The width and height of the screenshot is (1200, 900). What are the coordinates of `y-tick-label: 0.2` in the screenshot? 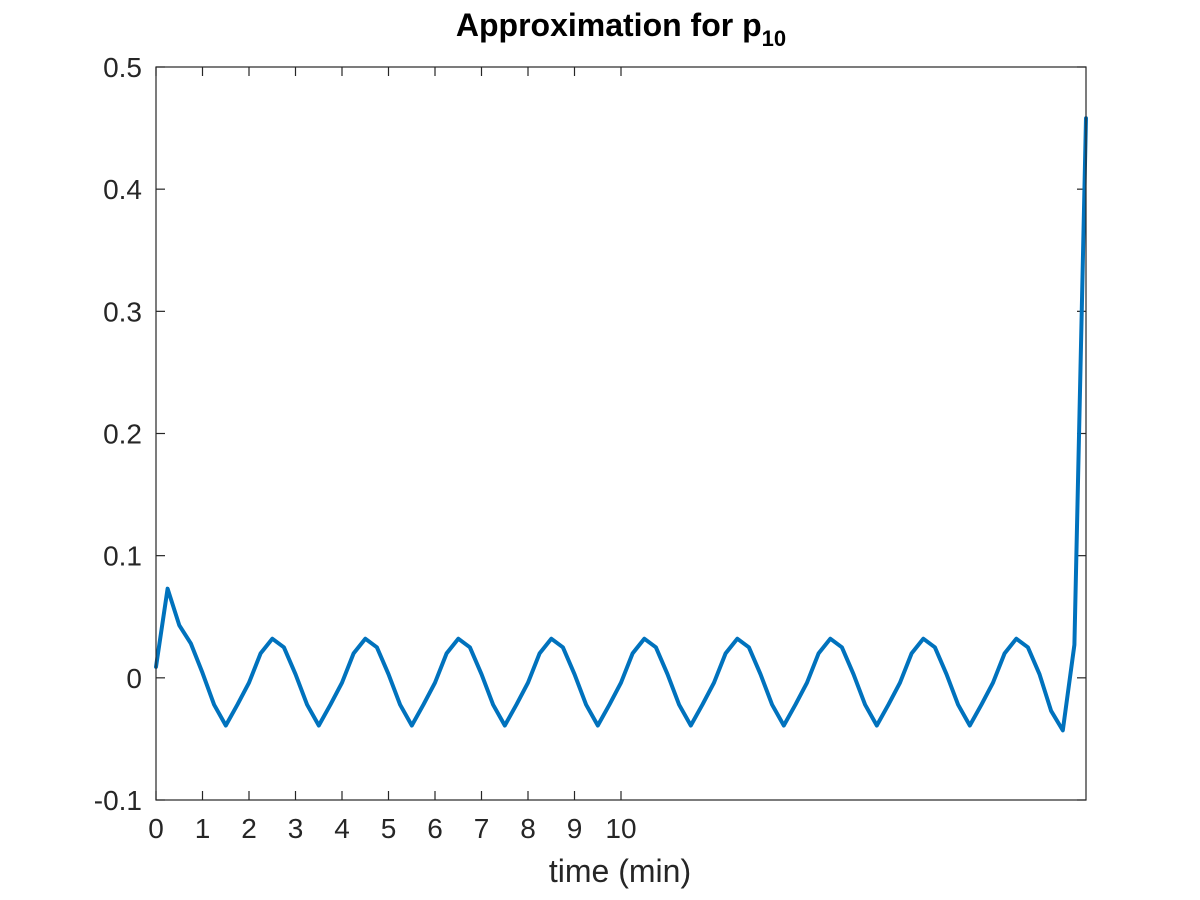 It's located at (122, 434).